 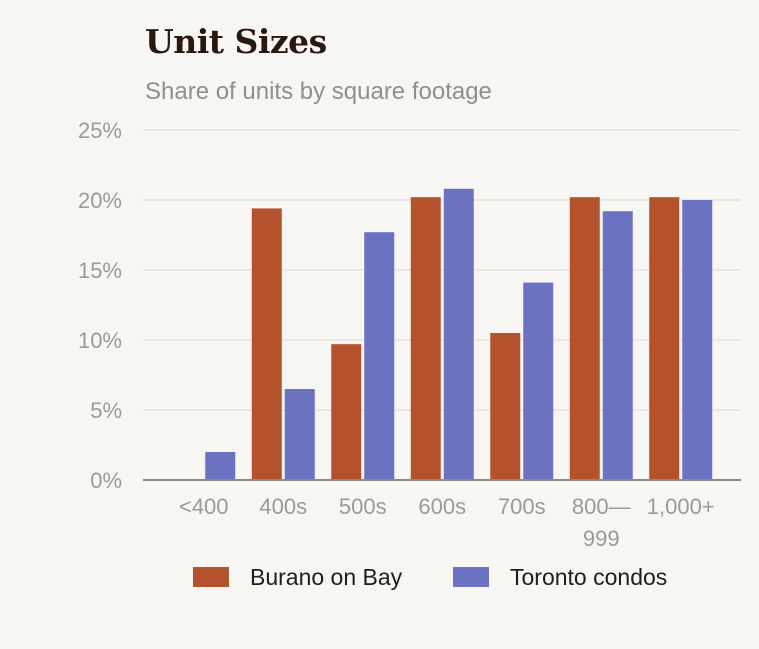 I want to click on legend-label: Burano on Bay, so click(x=326, y=577).